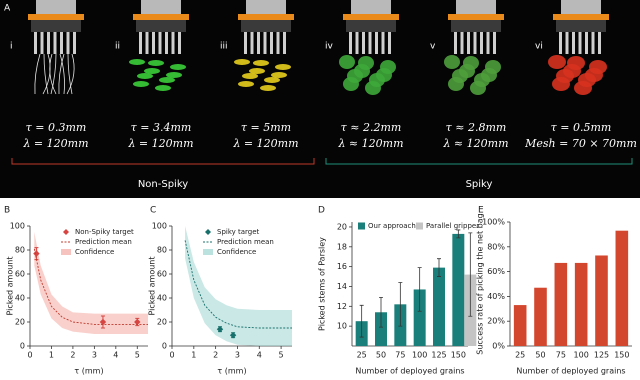 Image resolution: width=640 pixels, height=380 pixels. What do you see at coordinates (94, 355) in the screenshot?
I see `x-tick-label: 3` at bounding box center [94, 355].